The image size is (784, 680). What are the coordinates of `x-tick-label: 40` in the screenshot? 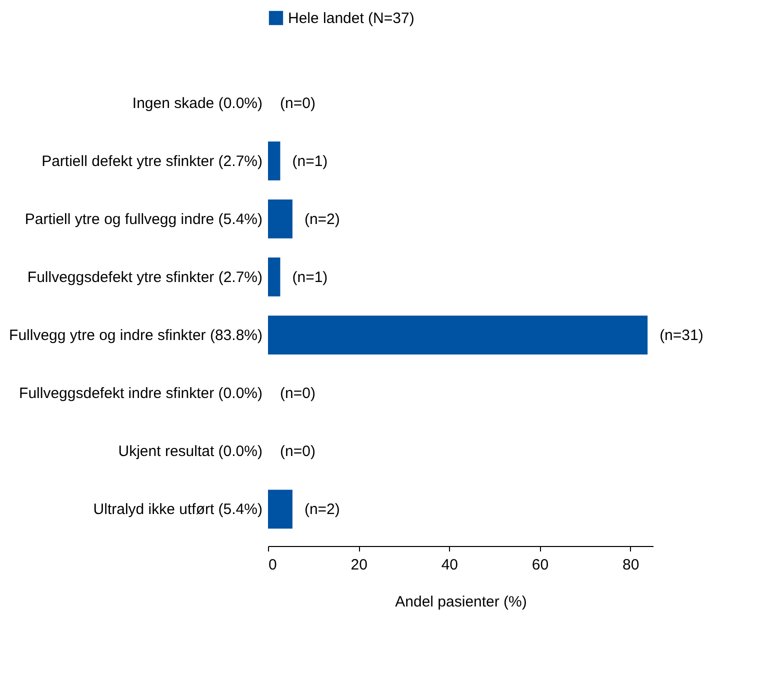 It's located at (449, 565).